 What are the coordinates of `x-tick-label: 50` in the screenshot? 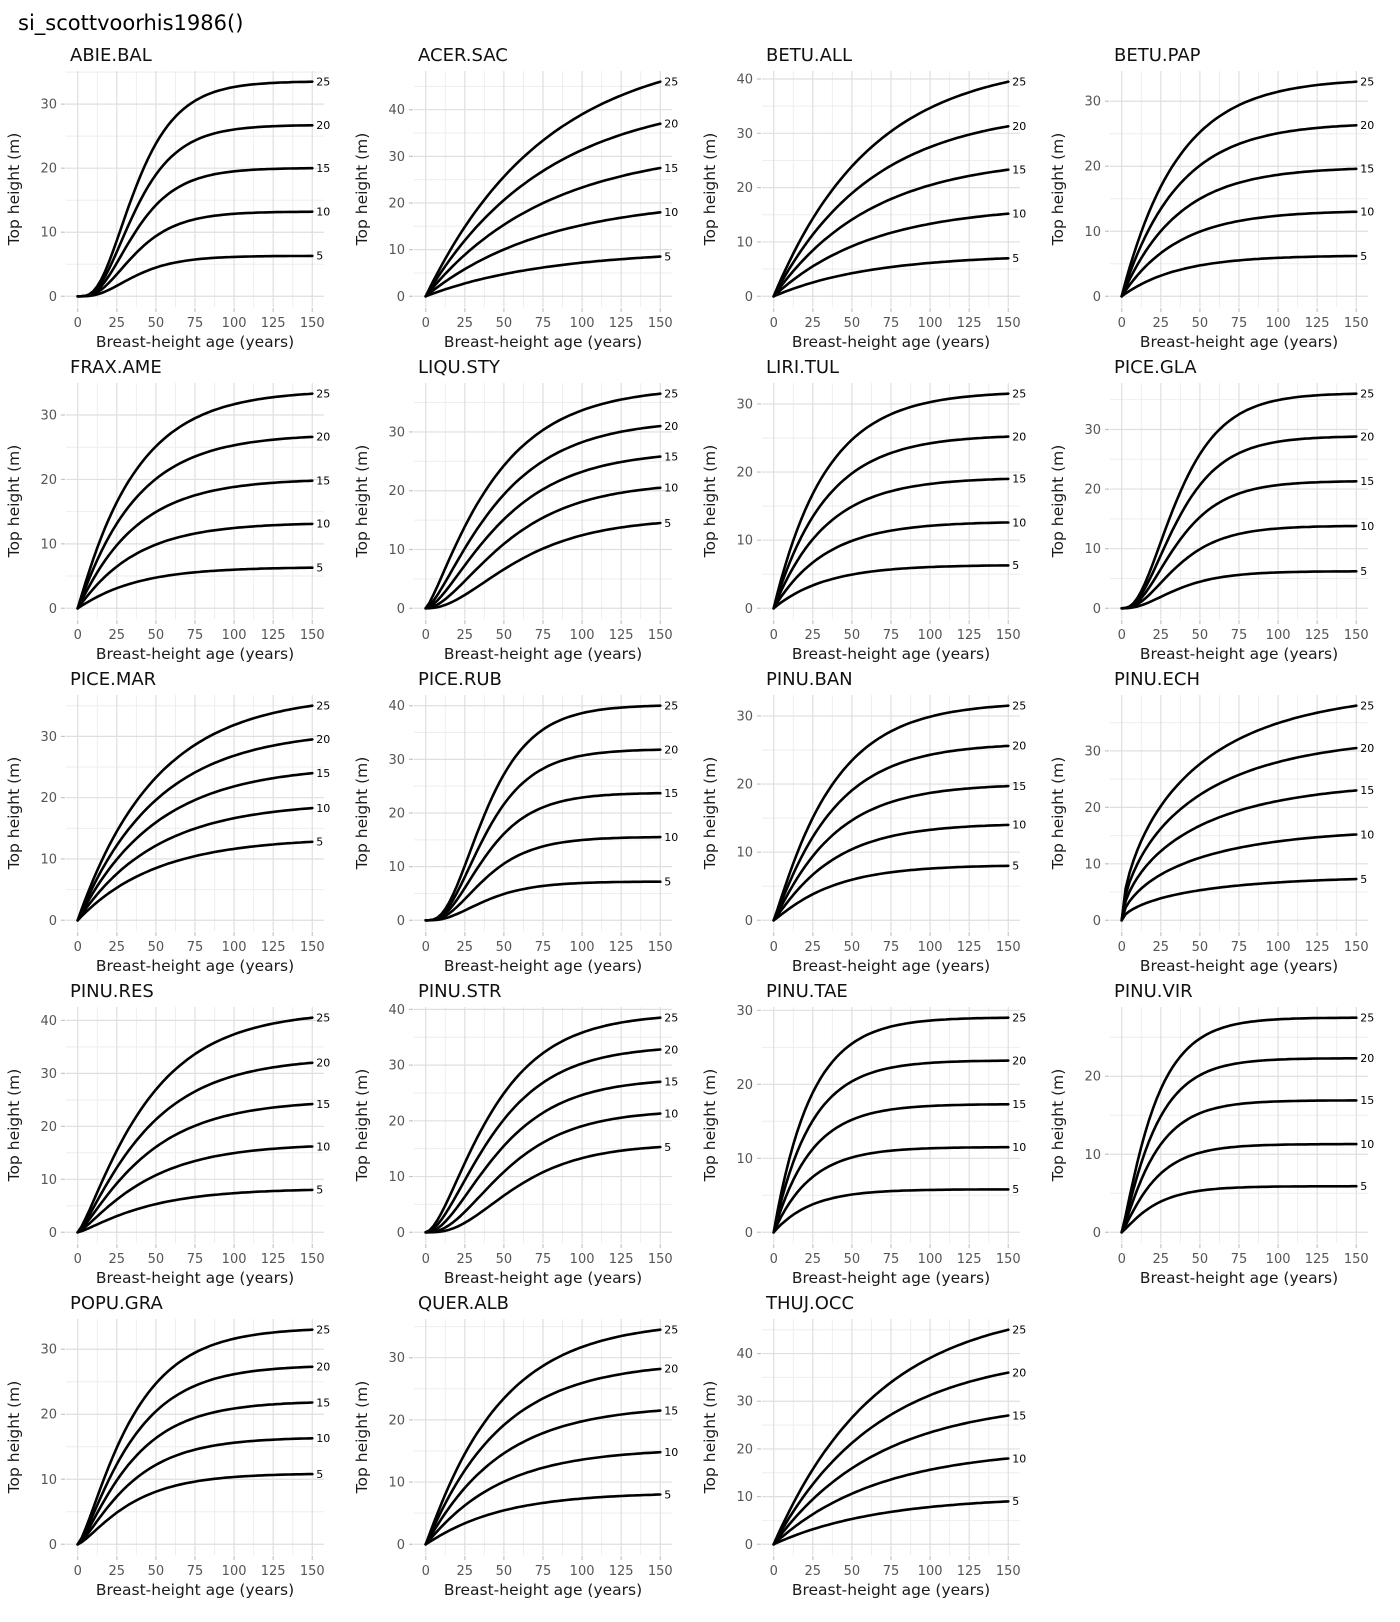 It's located at (852, 1571).